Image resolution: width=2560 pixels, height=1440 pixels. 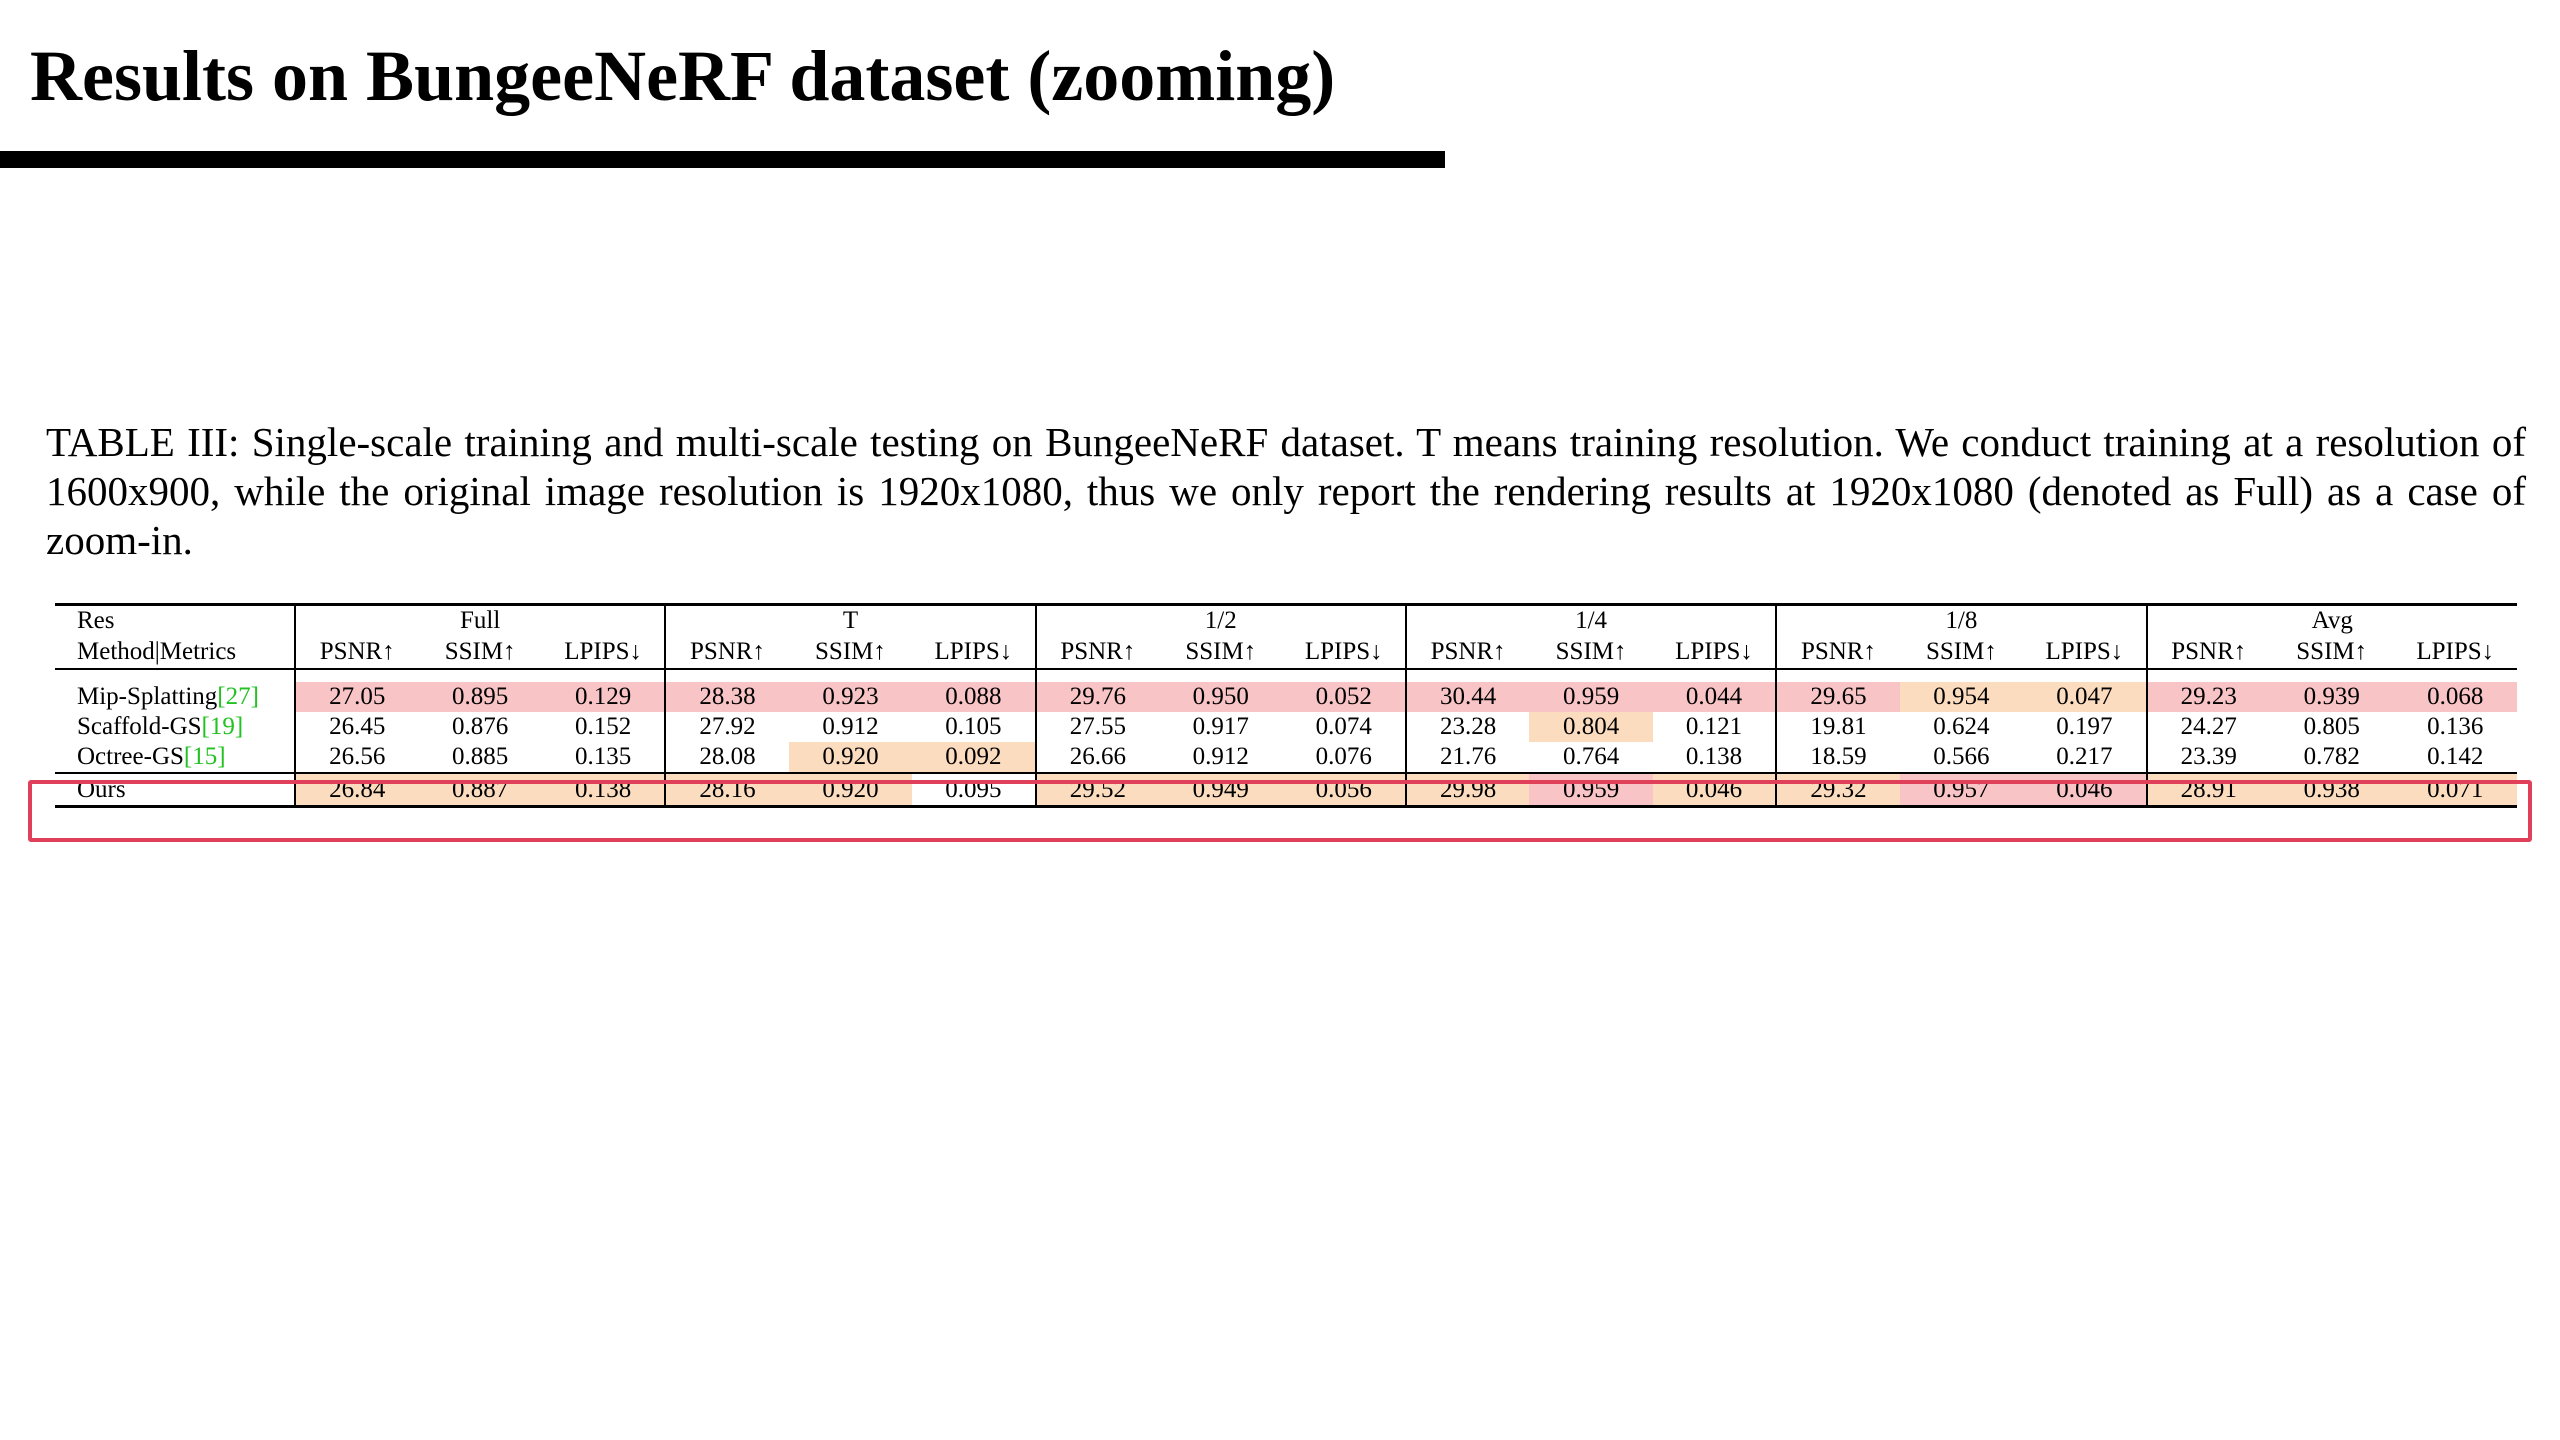 What do you see at coordinates (2455, 726) in the screenshot?
I see `value-cell: 0.136` at bounding box center [2455, 726].